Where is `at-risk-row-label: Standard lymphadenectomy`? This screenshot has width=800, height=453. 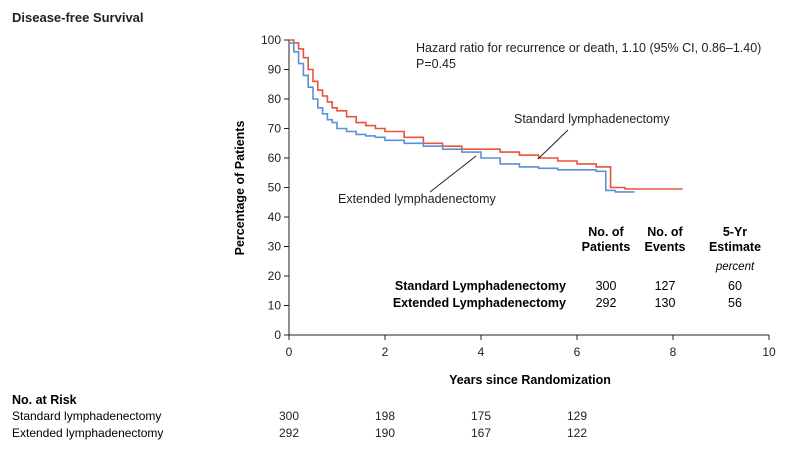 at-risk-row-label: Standard lymphadenectomy is located at coordinates (86, 416).